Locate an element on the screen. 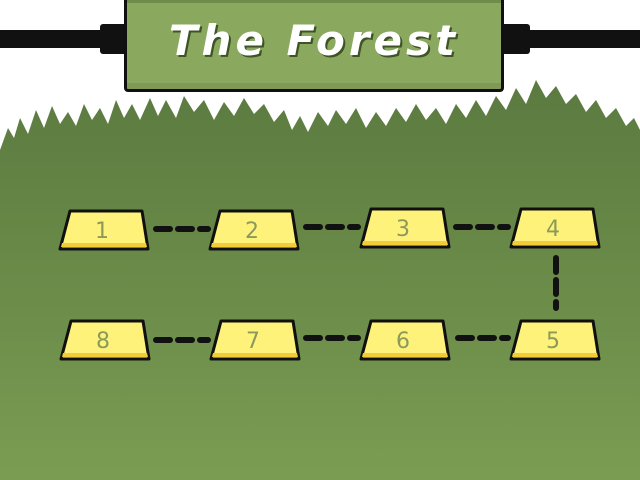 The height and width of the screenshot is (480, 640). level-number: 8 is located at coordinates (103, 341).